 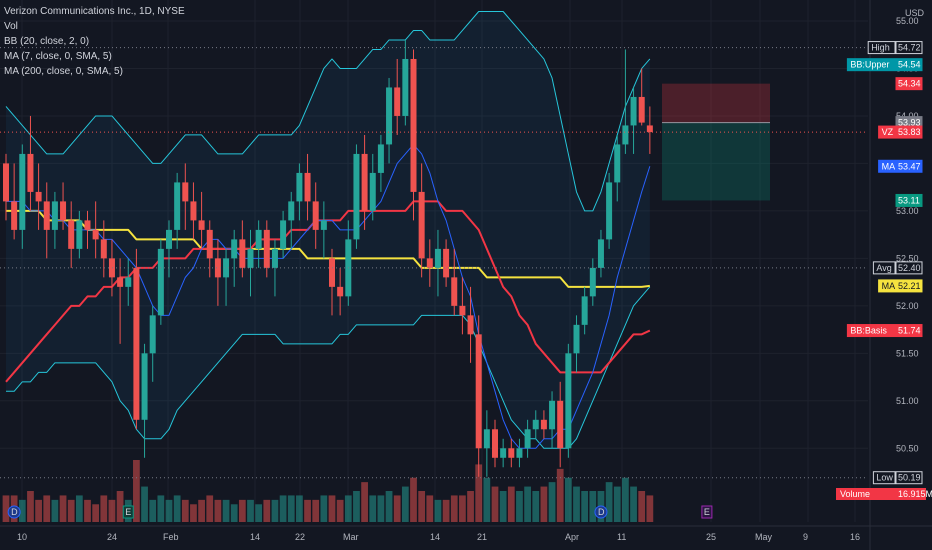 What do you see at coordinates (907, 448) in the screenshot?
I see `y-tick-label: 50.50` at bounding box center [907, 448].